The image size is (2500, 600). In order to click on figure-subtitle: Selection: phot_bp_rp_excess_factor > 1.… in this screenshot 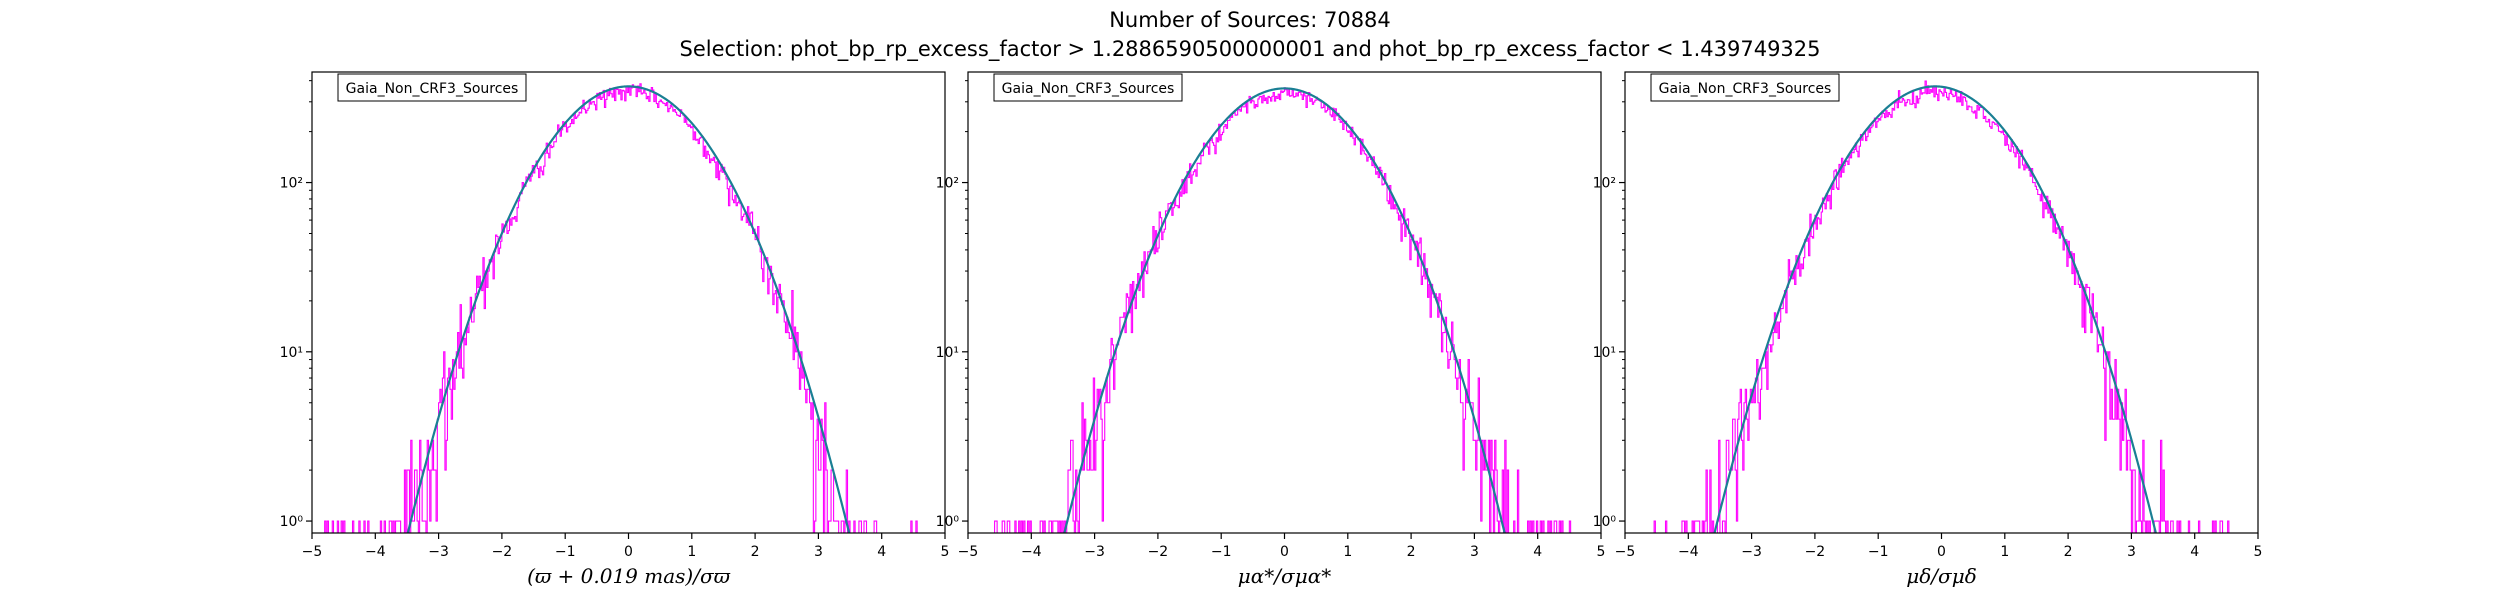, I will do `click(1249, 49)`.